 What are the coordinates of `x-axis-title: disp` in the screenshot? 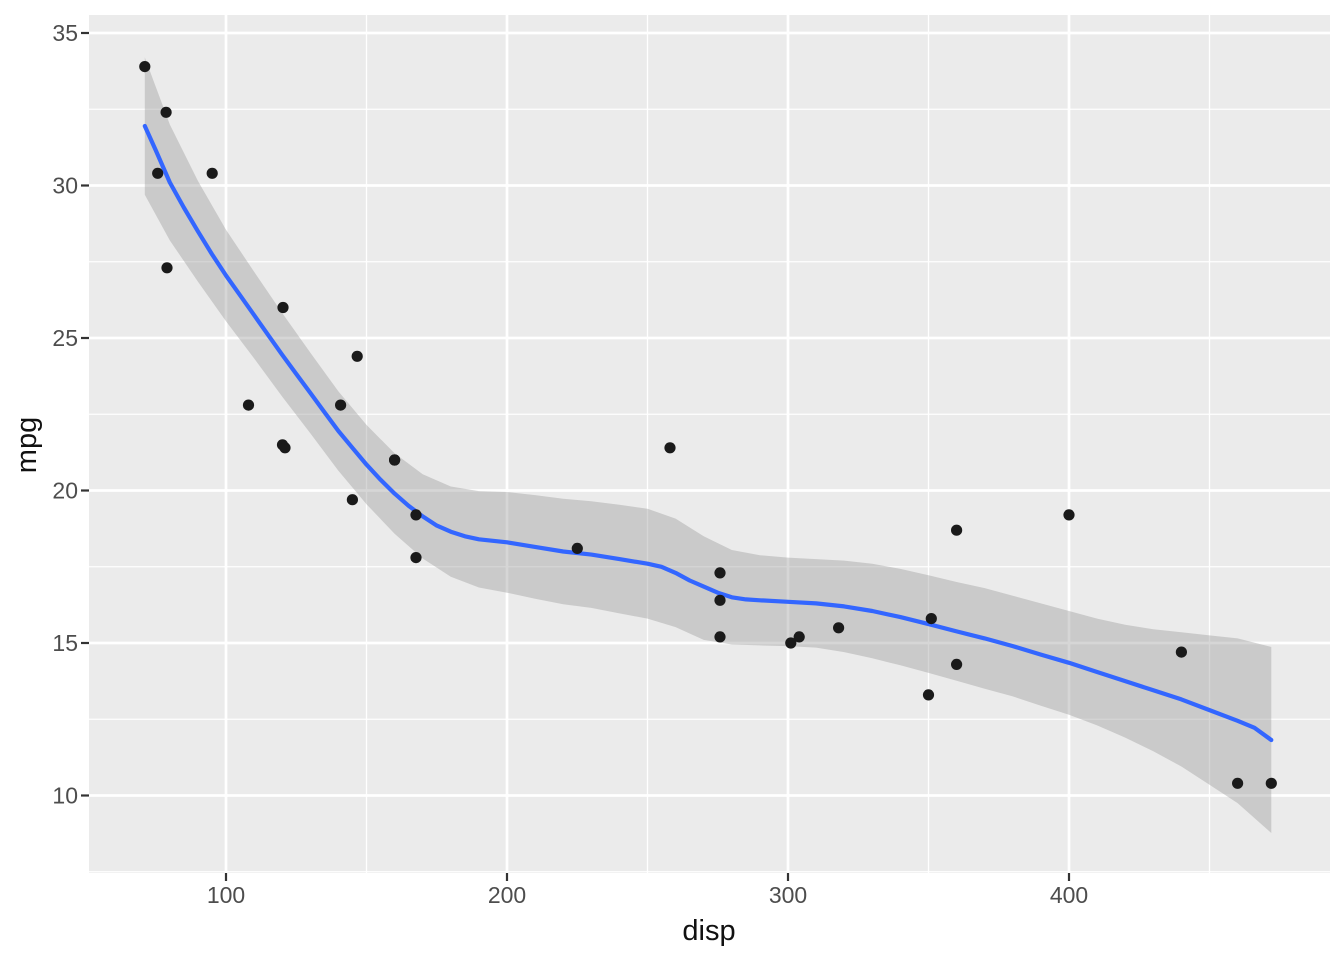 It's located at (708, 931).